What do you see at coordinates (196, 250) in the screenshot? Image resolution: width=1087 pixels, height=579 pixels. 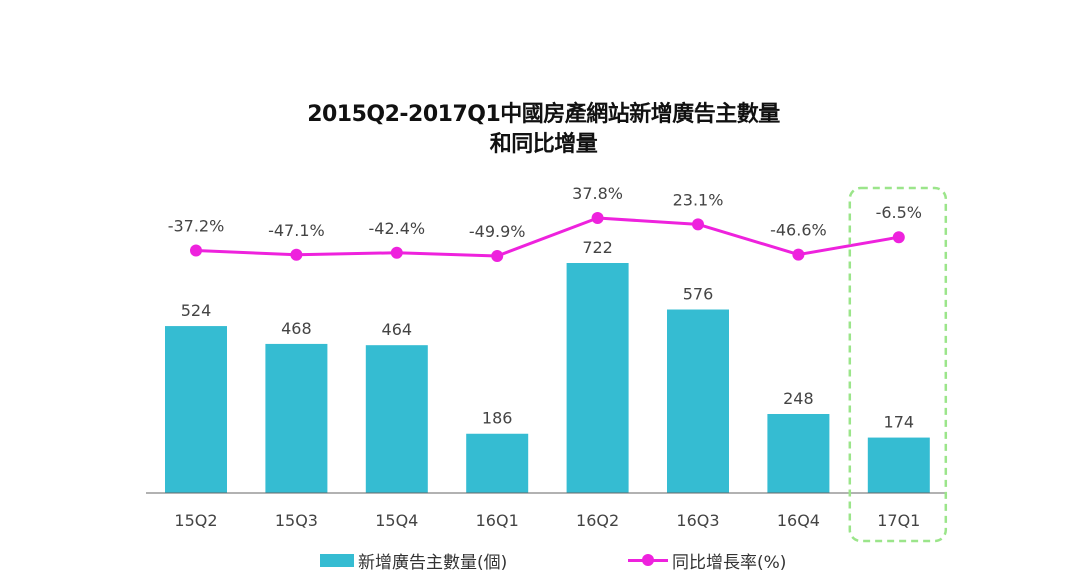 I see `line-point-15Q2` at bounding box center [196, 250].